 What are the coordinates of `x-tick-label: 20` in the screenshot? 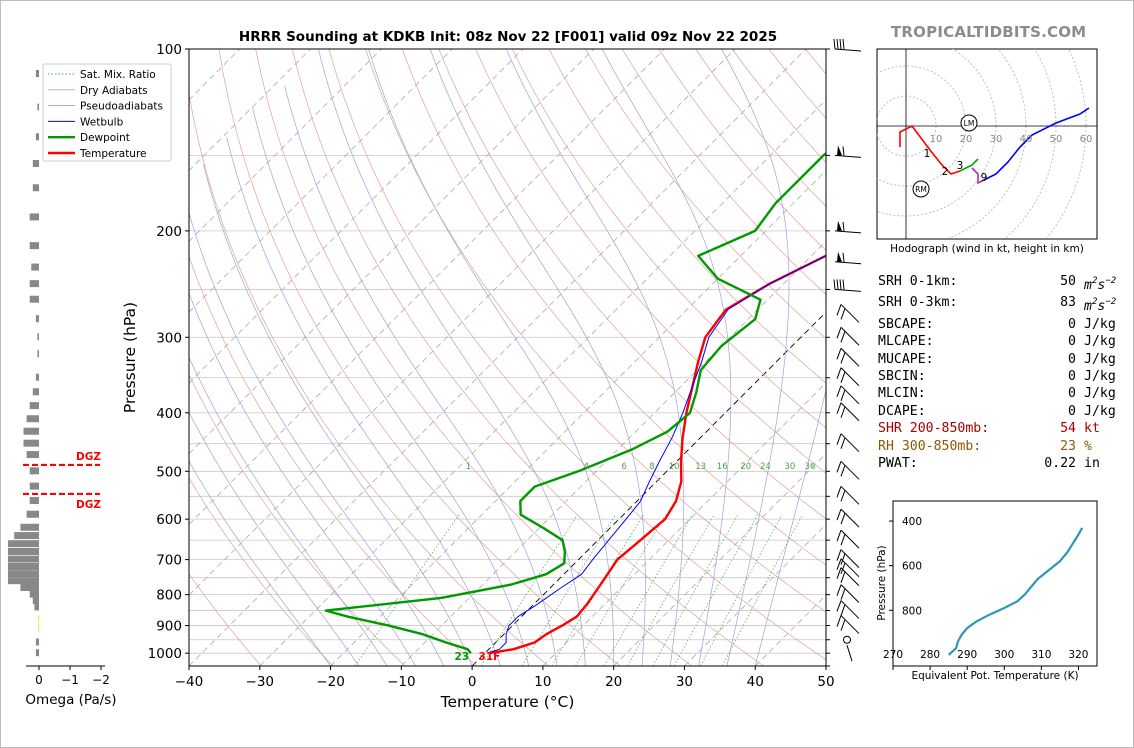 It's located at (613, 682).